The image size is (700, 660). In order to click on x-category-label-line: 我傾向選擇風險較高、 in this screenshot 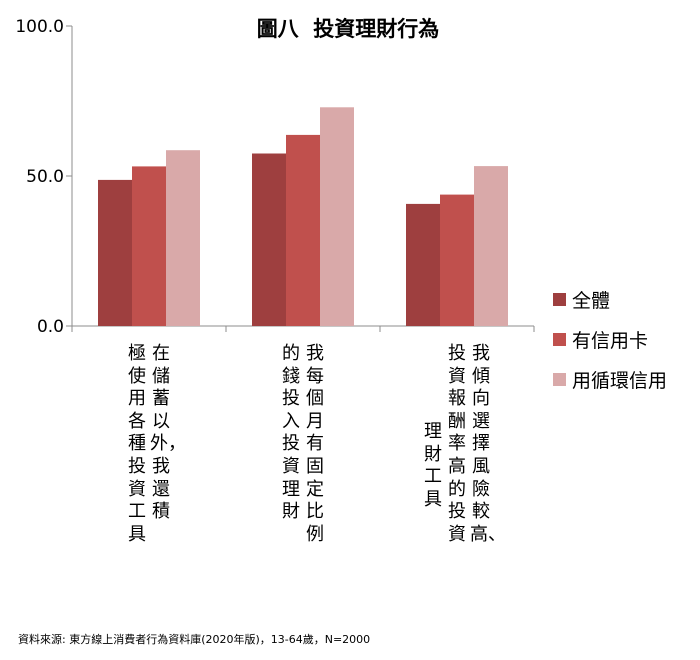, I will do `click(488, 444)`.